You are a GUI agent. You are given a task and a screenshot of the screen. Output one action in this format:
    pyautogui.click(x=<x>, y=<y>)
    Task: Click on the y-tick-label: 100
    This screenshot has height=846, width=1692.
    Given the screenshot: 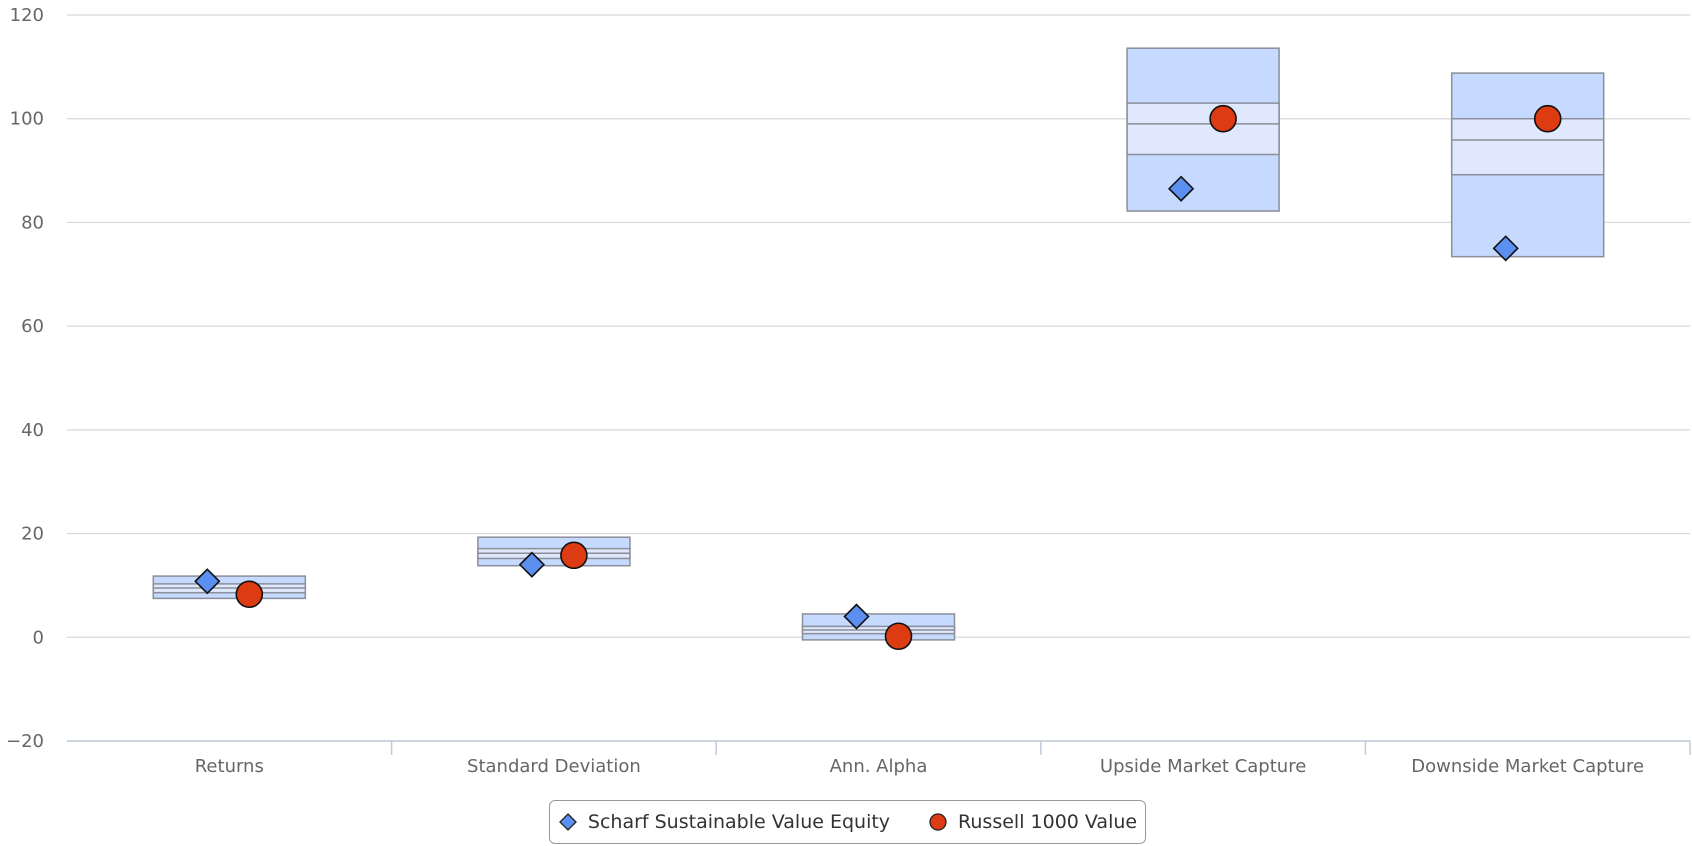 What is the action you would take?
    pyautogui.click(x=27, y=119)
    